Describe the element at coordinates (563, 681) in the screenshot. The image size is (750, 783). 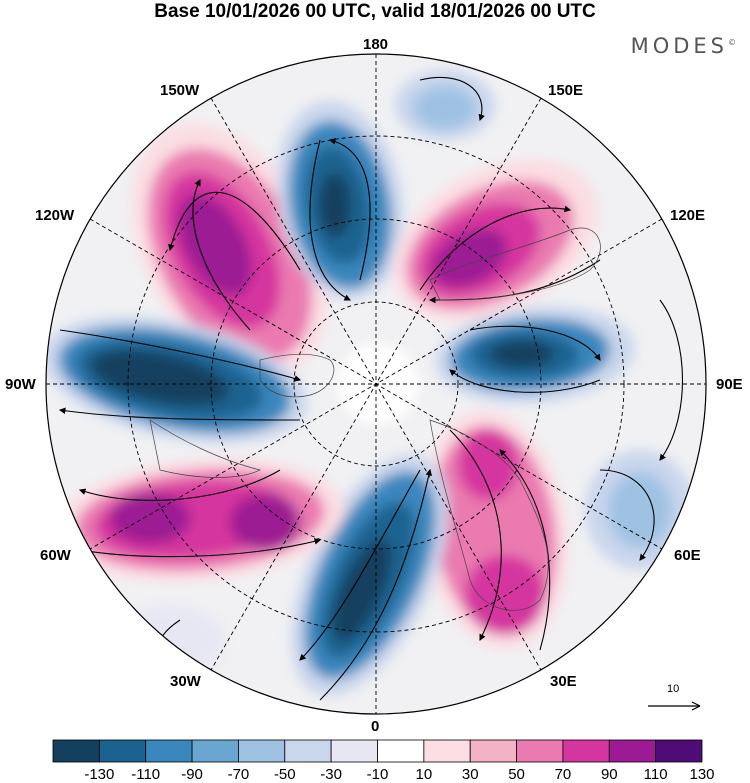
I see `lon-label-30e: 30E` at that location.